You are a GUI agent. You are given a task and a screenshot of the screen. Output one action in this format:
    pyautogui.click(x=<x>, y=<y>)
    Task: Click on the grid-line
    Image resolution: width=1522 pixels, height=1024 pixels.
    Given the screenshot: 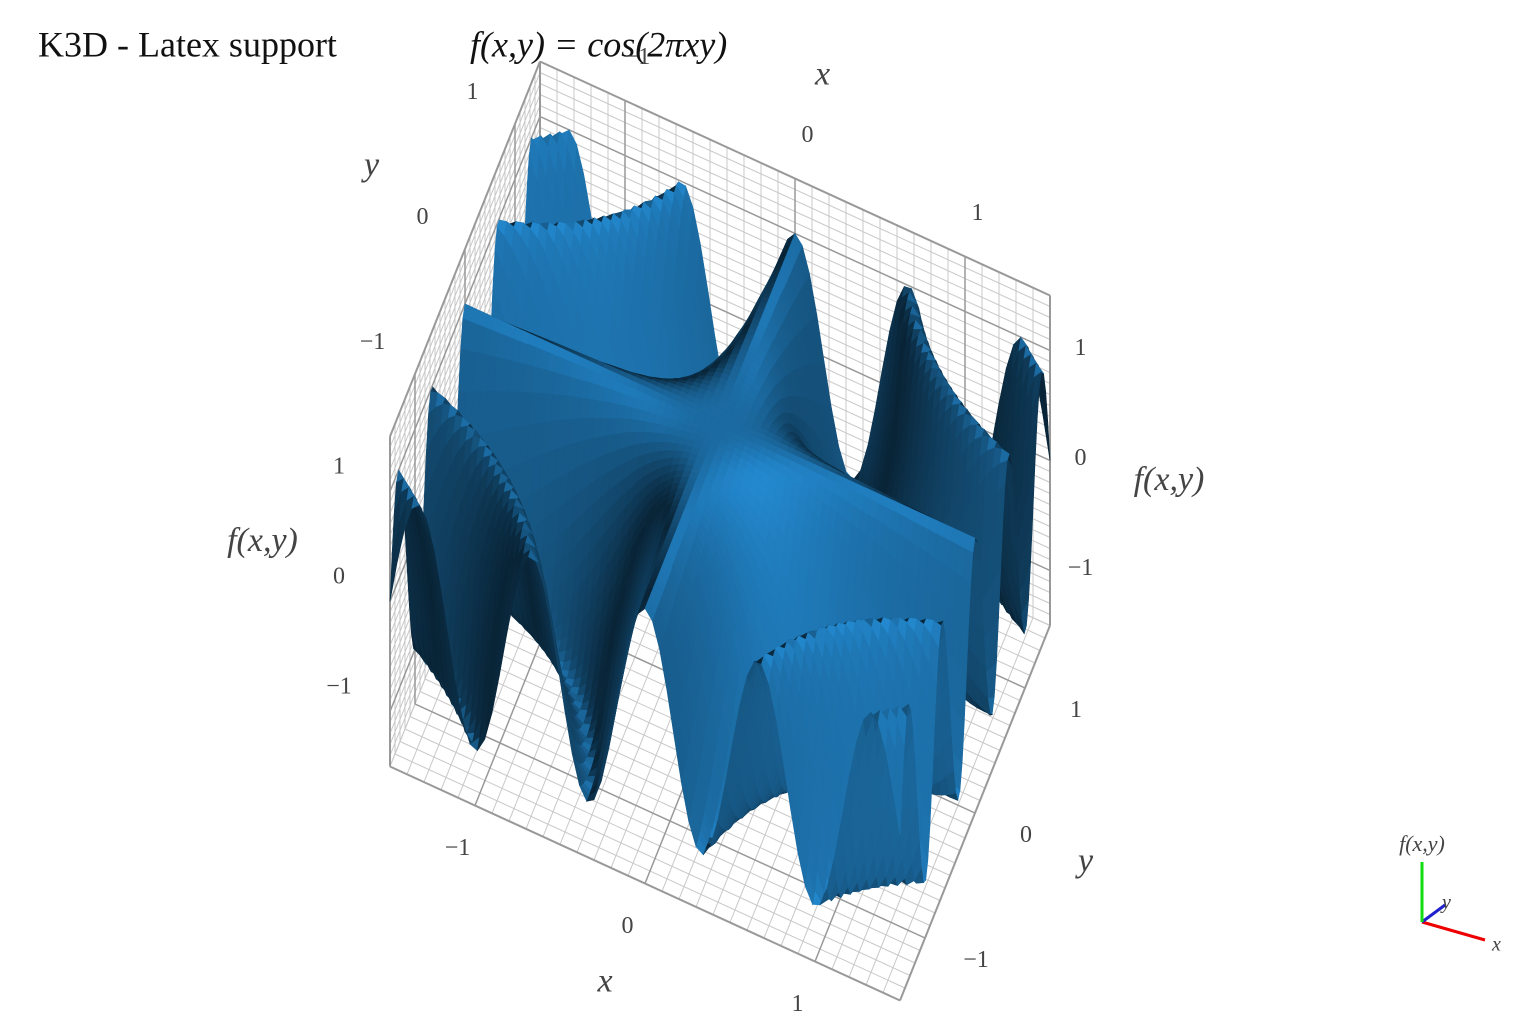 What is the action you would take?
    pyautogui.click(x=670, y=821)
    